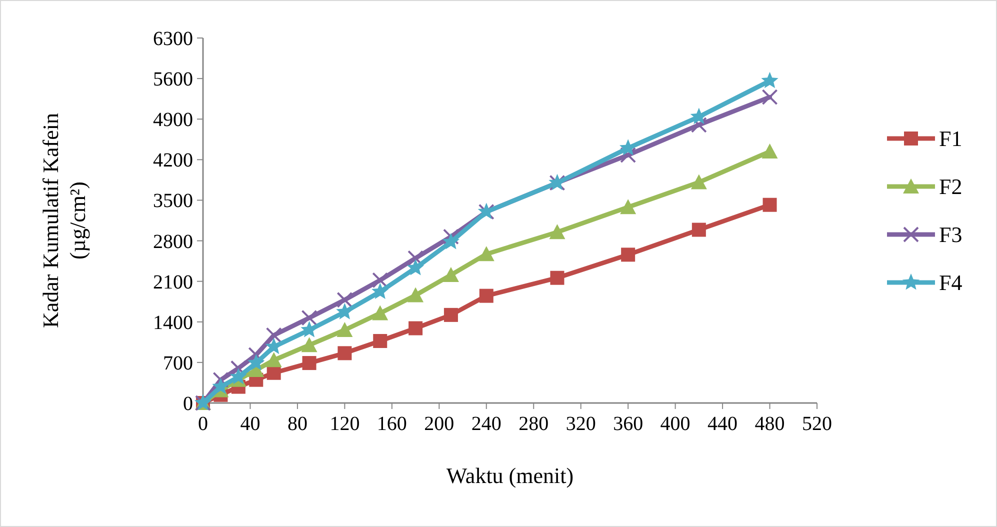 Image resolution: width=997 pixels, height=527 pixels. What do you see at coordinates (391, 424) in the screenshot?
I see `x-tick-label: 160` at bounding box center [391, 424].